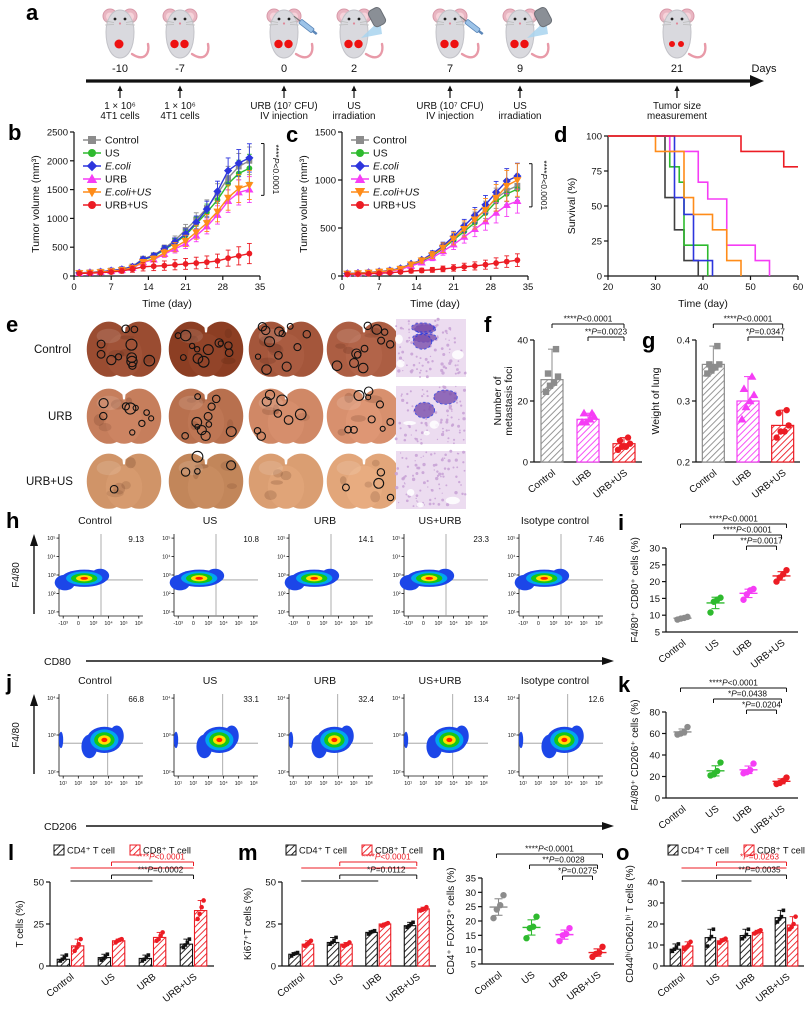  Describe the element at coordinates (245, 413) in the screenshot. I see `panel-e-lung-images: Control URB URB+US` at that location.